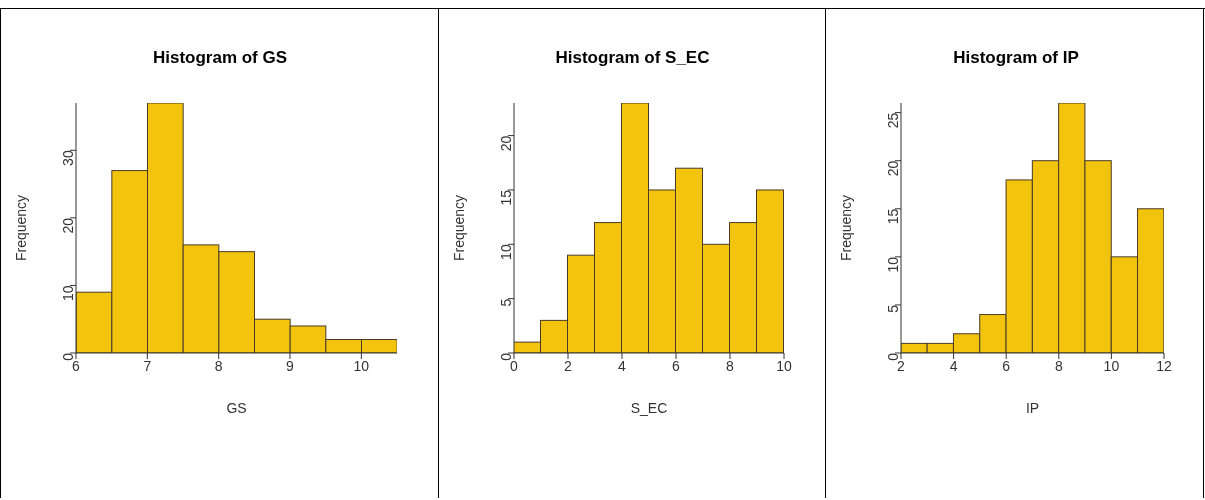 This screenshot has height=500, width=1205. I want to click on chart-title: Histogram of IP, so click(1016, 58).